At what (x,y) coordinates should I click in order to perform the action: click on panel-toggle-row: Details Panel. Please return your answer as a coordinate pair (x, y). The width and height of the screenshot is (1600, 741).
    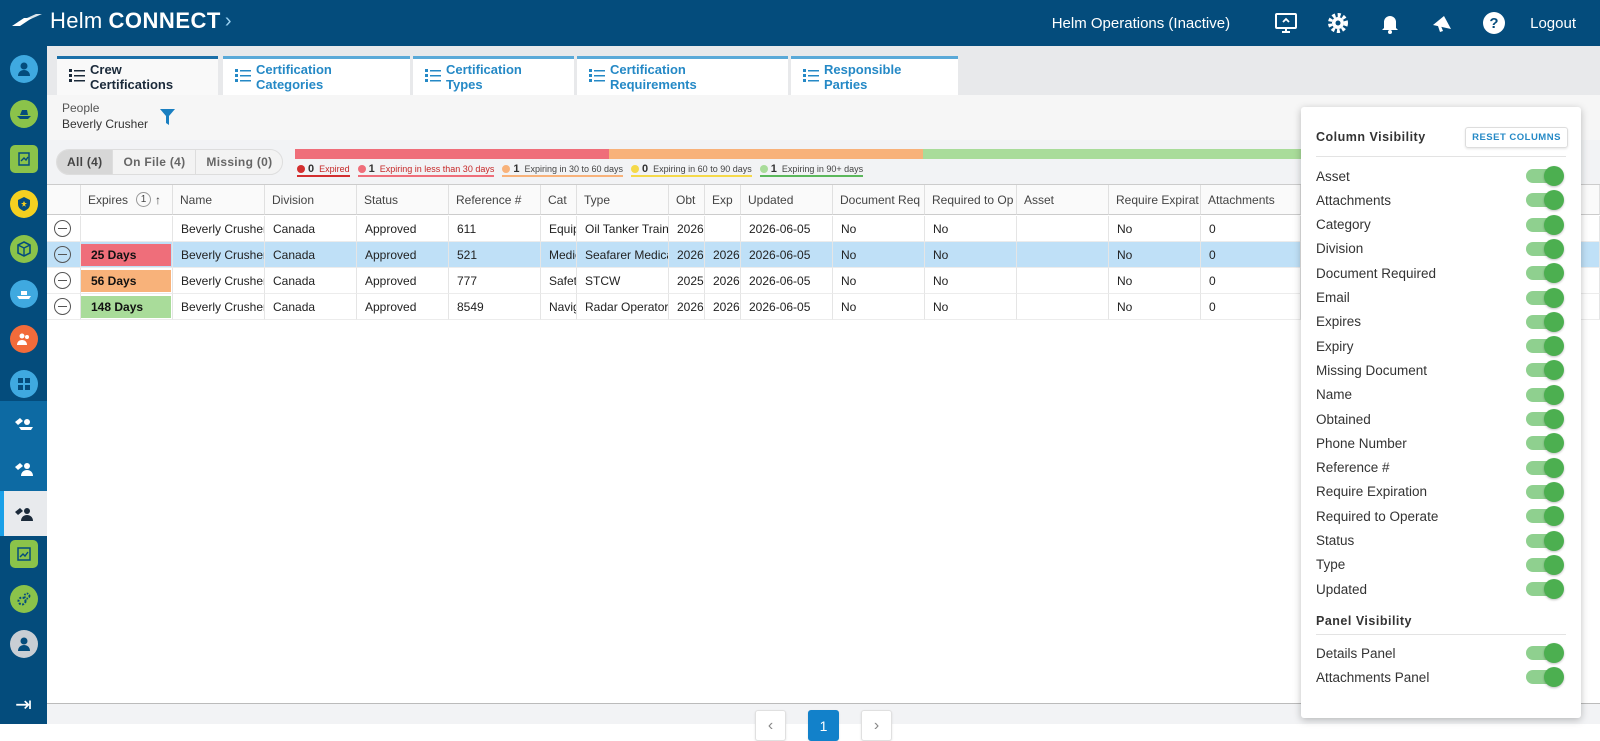
    Looking at the image, I should click on (1441, 653).